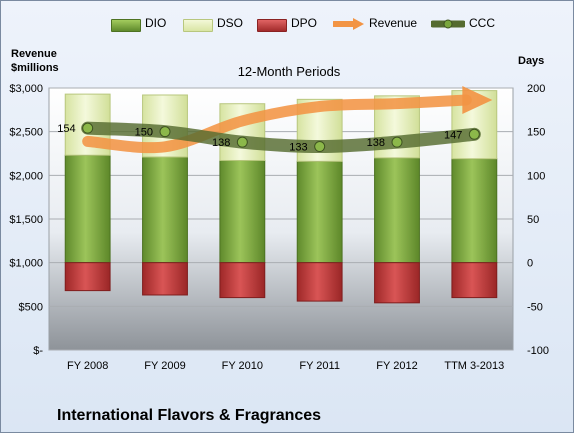 This screenshot has width=574, height=433. I want to click on right-tick-label: -50, so click(535, 307).